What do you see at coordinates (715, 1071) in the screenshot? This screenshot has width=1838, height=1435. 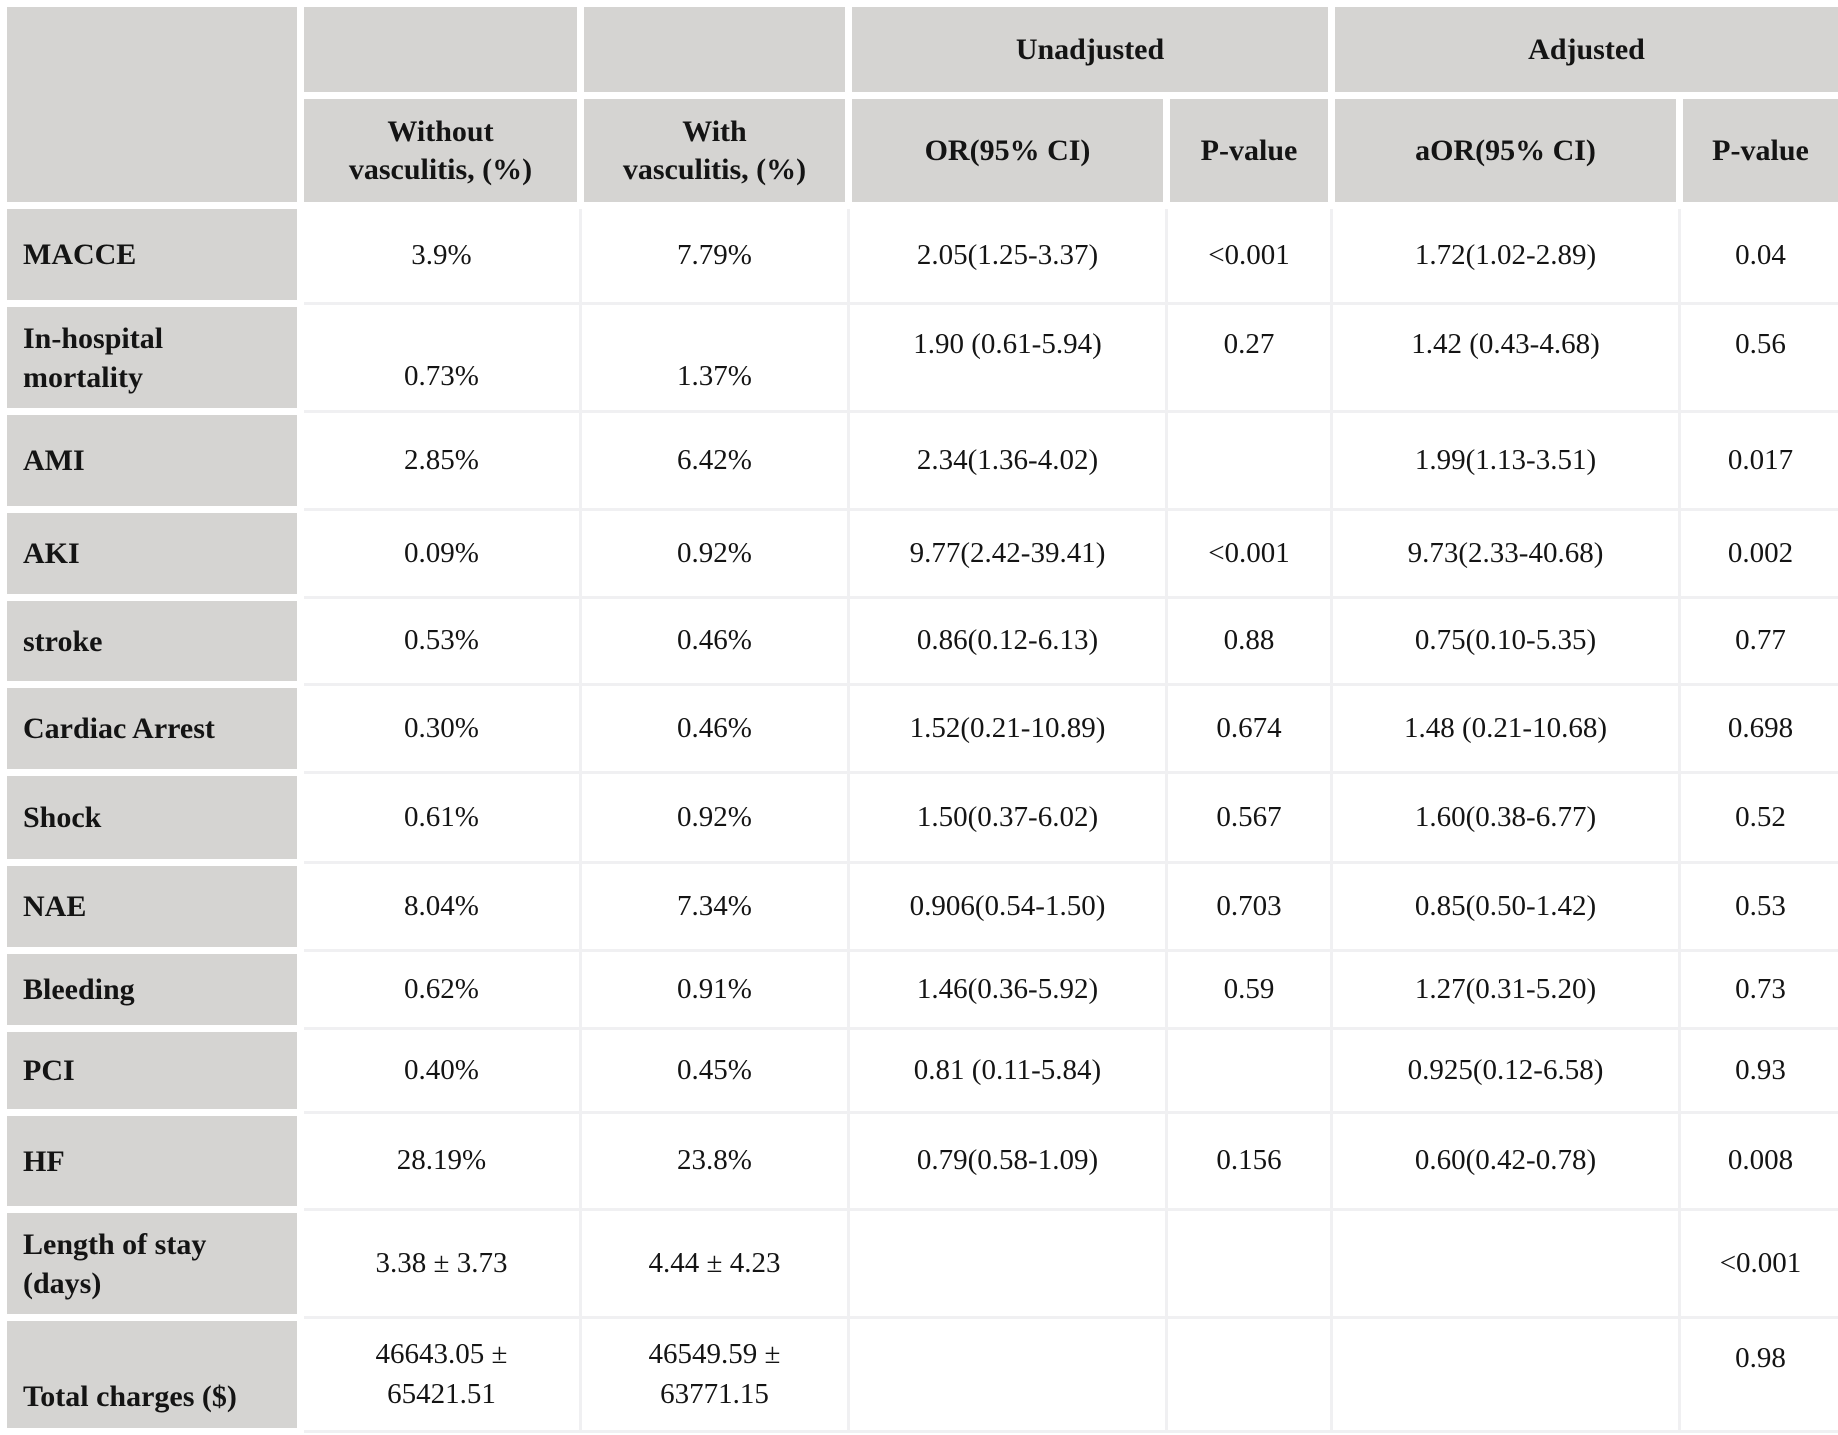 I see `cell-value: 0.45%` at bounding box center [715, 1071].